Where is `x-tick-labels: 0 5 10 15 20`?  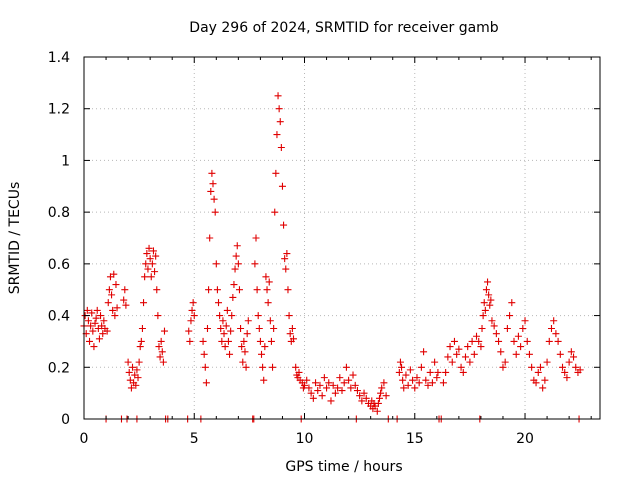 x-tick-labels: 0 5 10 15 20 is located at coordinates (307, 439).